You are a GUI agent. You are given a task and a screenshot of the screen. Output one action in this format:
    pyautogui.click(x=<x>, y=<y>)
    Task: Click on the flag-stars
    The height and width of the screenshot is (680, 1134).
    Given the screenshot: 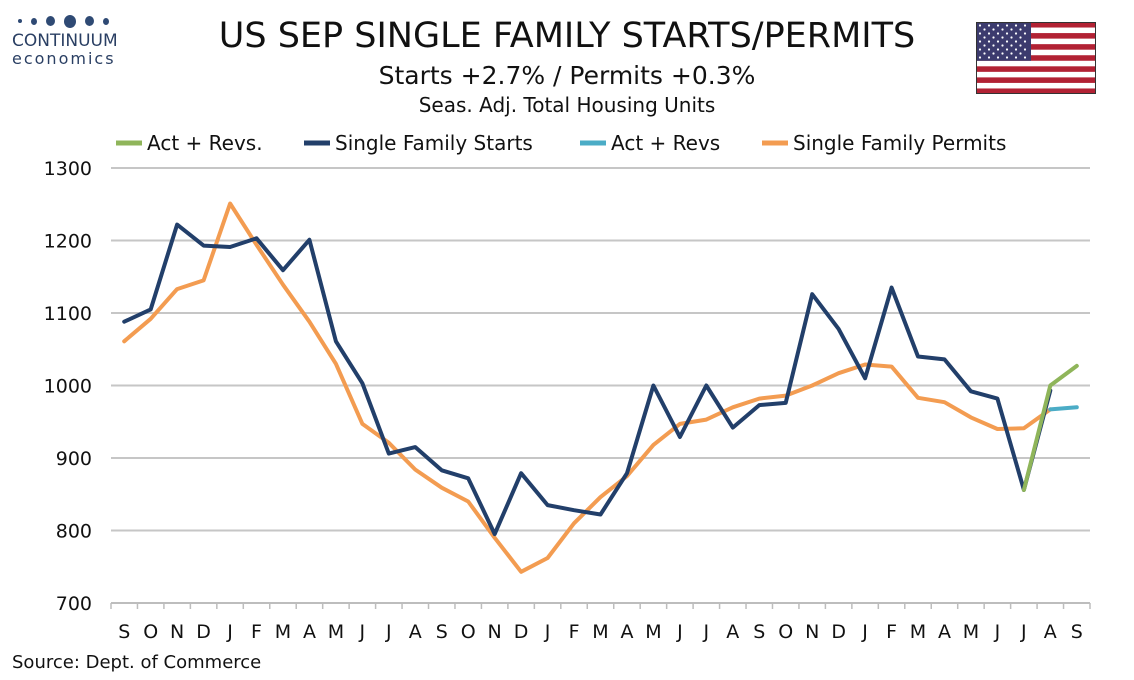 What is the action you would take?
    pyautogui.click(x=1002, y=41)
    